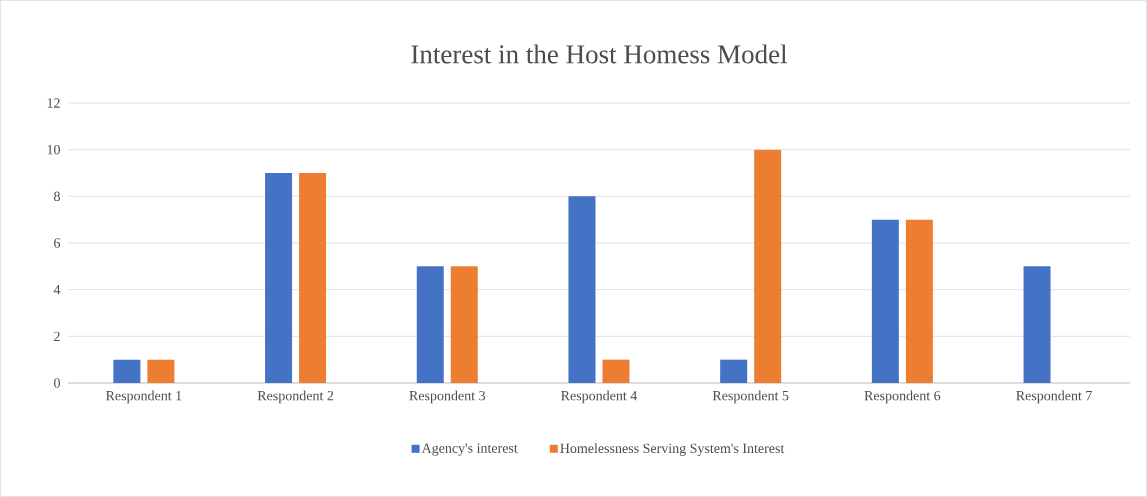 This screenshot has height=497, width=1147. Describe the element at coordinates (750, 397) in the screenshot. I see `x-tick-label: Respondent 5` at that location.